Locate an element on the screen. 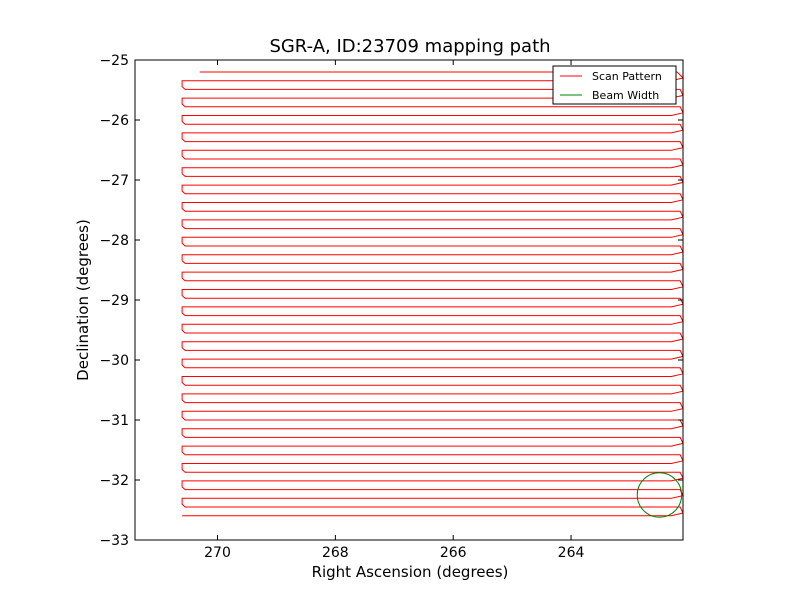  chart-title: SGR-A, ID:23709 mapping path is located at coordinates (409, 46).